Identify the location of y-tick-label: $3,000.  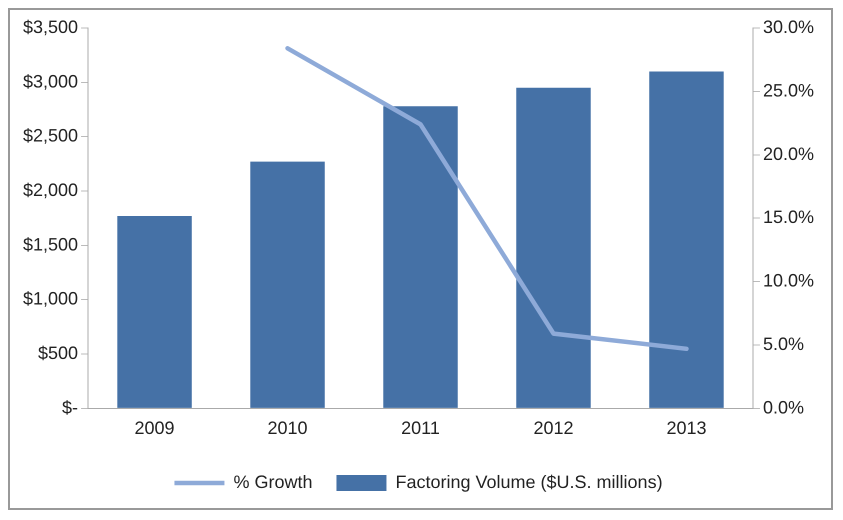
(50, 81).